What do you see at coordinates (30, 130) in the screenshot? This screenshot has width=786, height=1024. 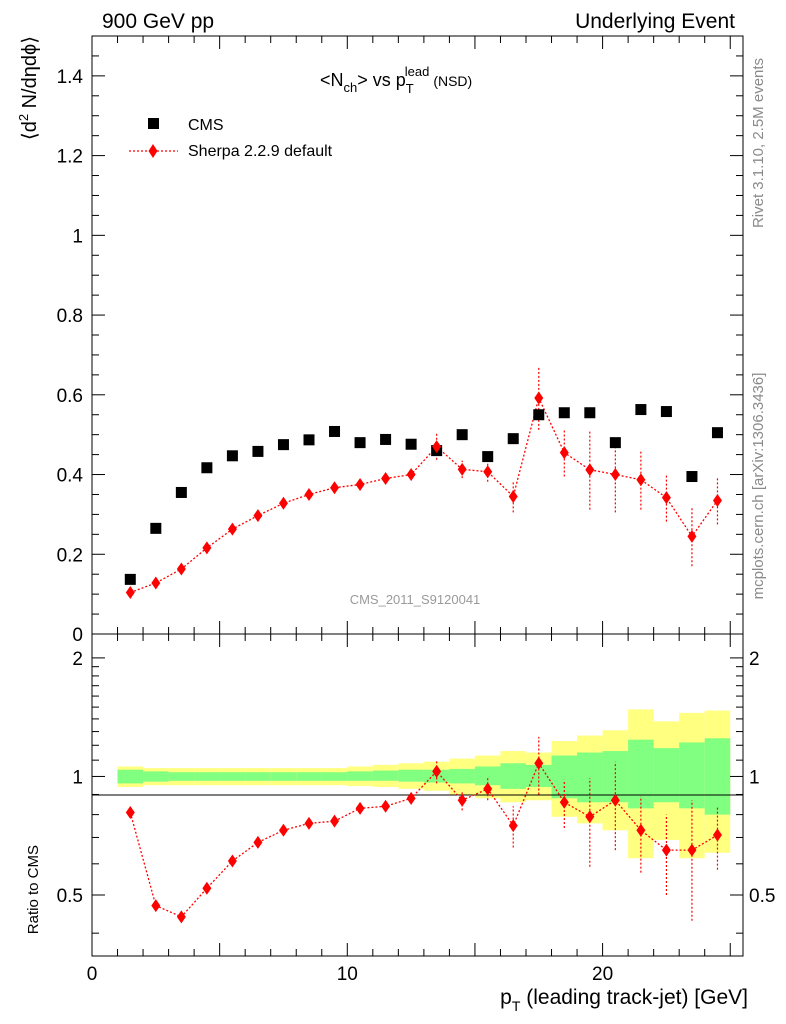 I see `main-y-label-pre: ⟨d` at bounding box center [30, 130].